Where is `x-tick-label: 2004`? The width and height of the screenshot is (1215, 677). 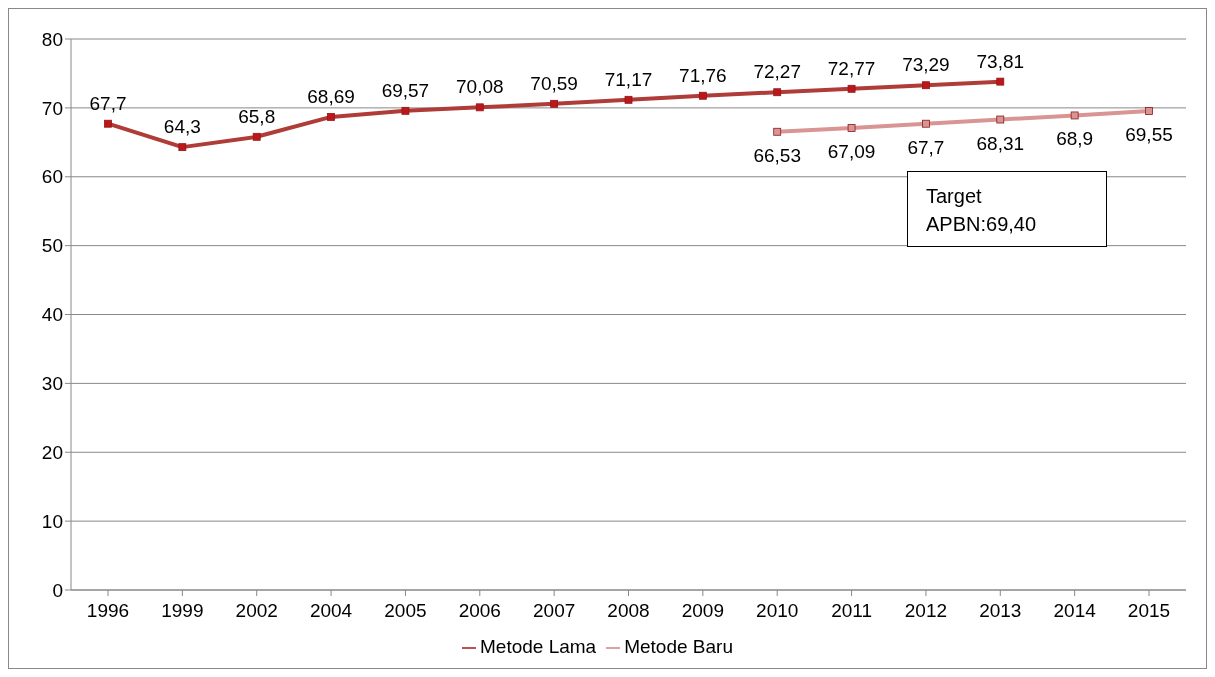
x-tick-label: 2004 is located at coordinates (331, 611).